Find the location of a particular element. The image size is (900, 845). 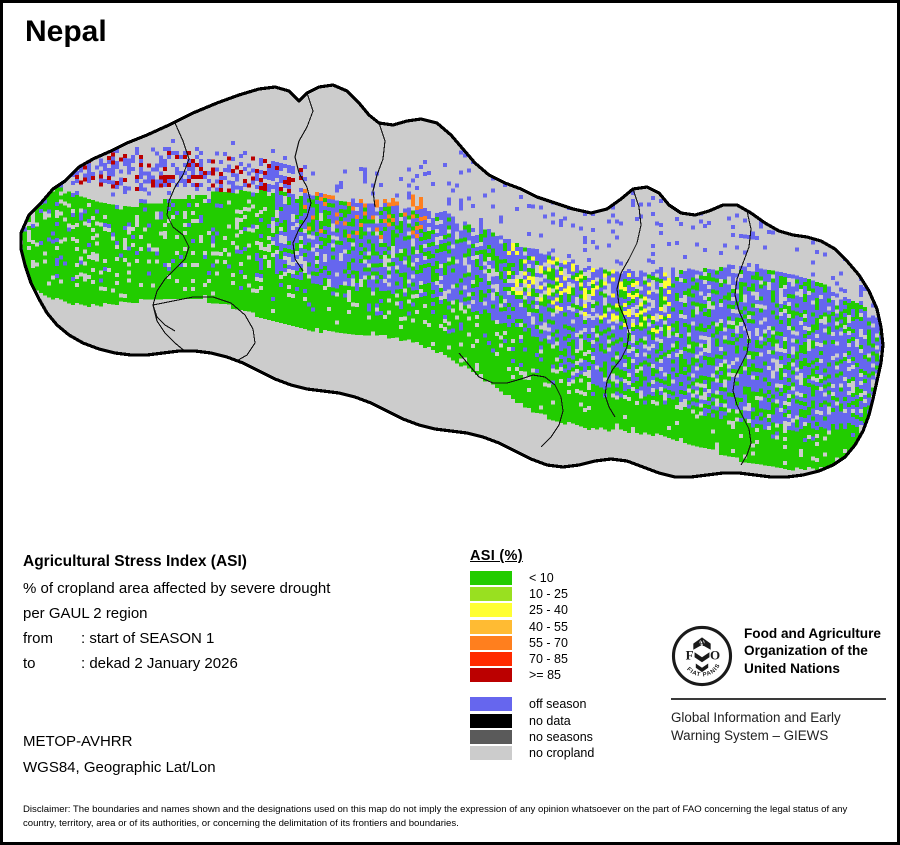

fao-org-line-2: Organization of the is located at coordinates (806, 651).